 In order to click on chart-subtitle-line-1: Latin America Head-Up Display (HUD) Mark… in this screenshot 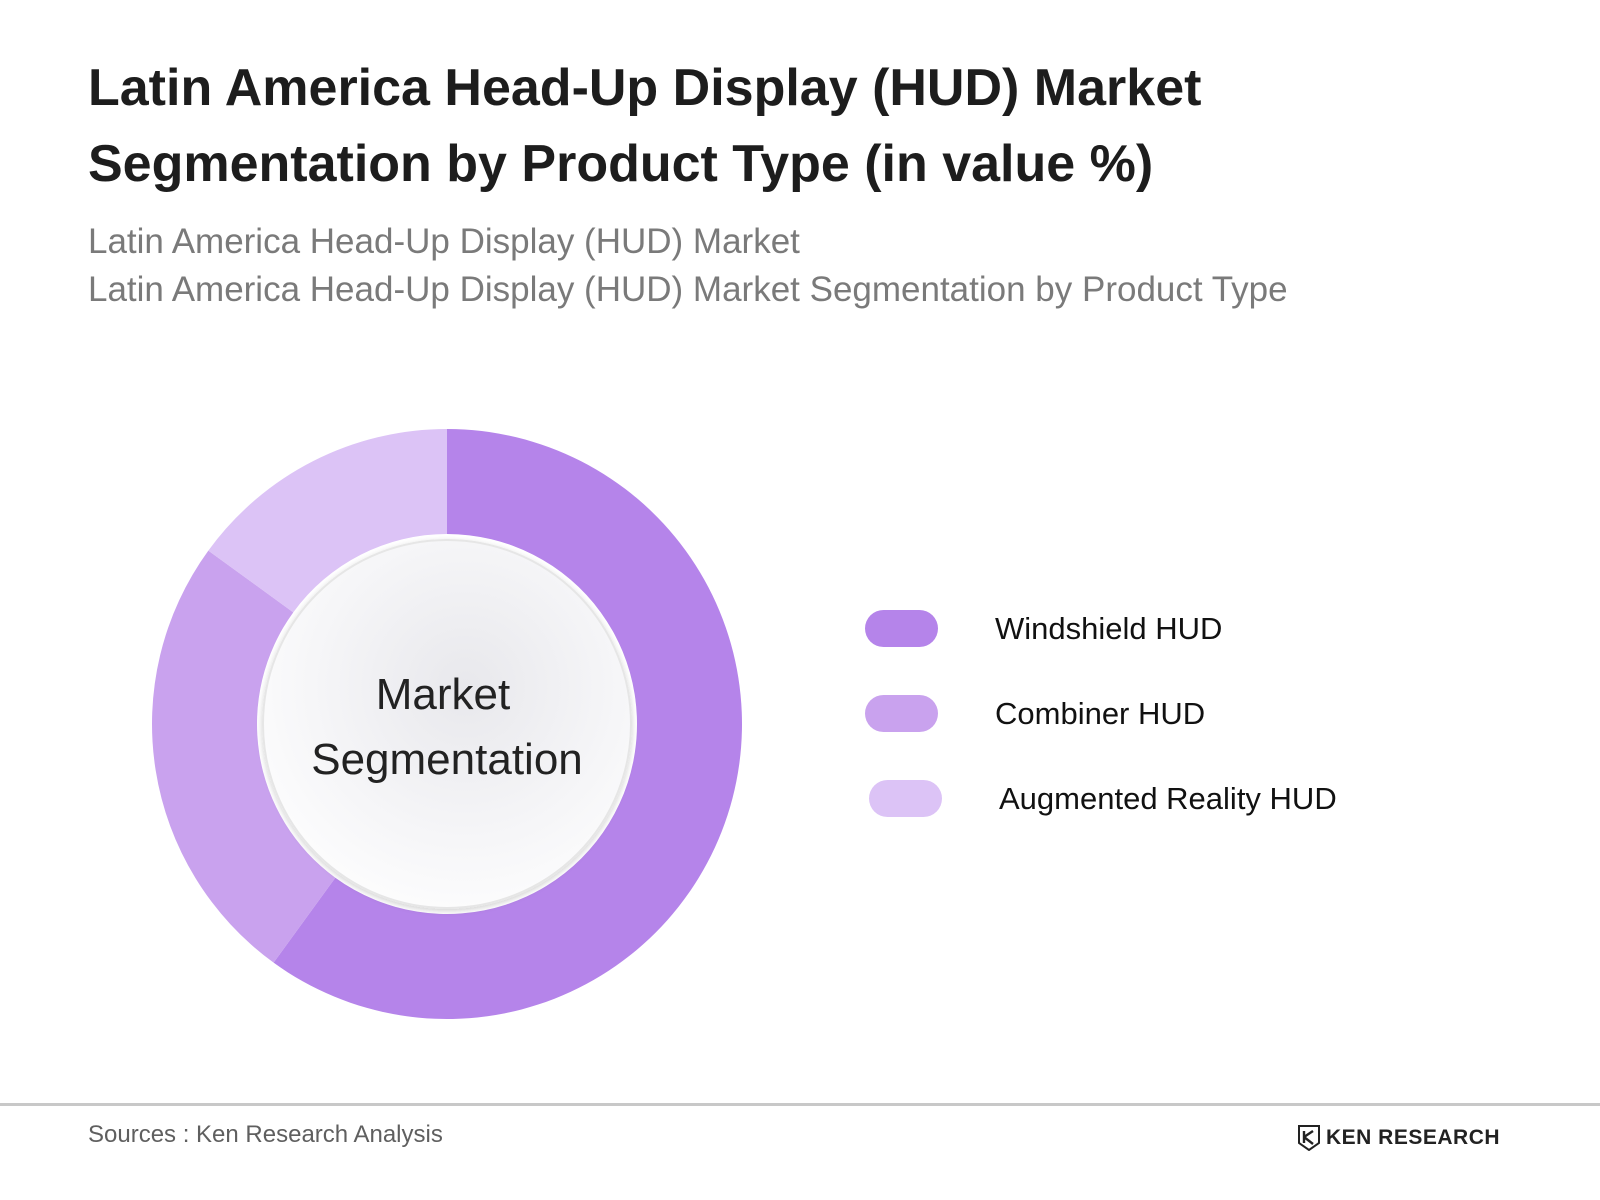, I will do `click(444, 241)`.